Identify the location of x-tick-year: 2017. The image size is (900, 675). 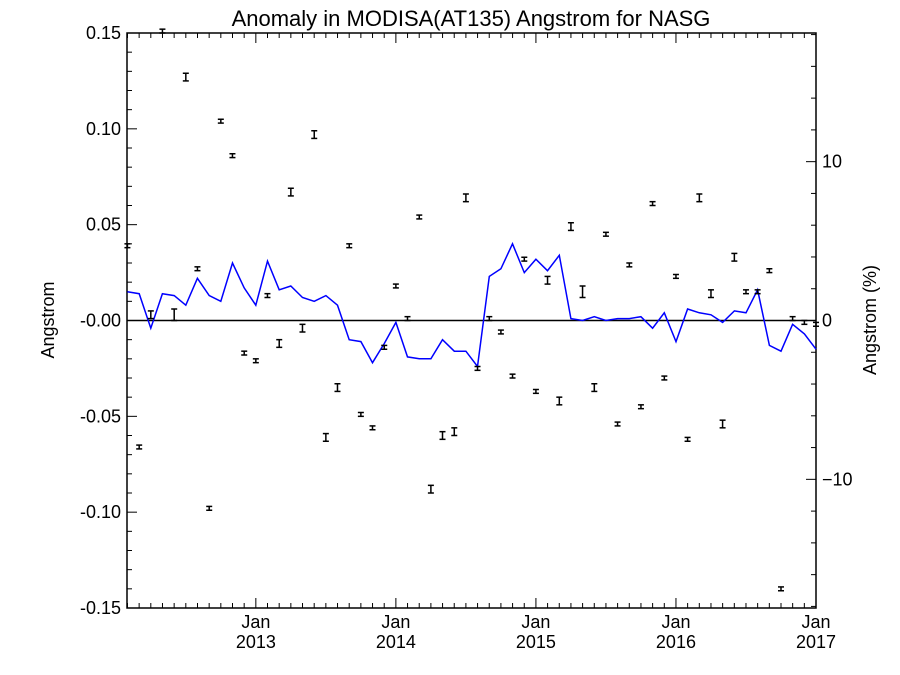
(816, 642).